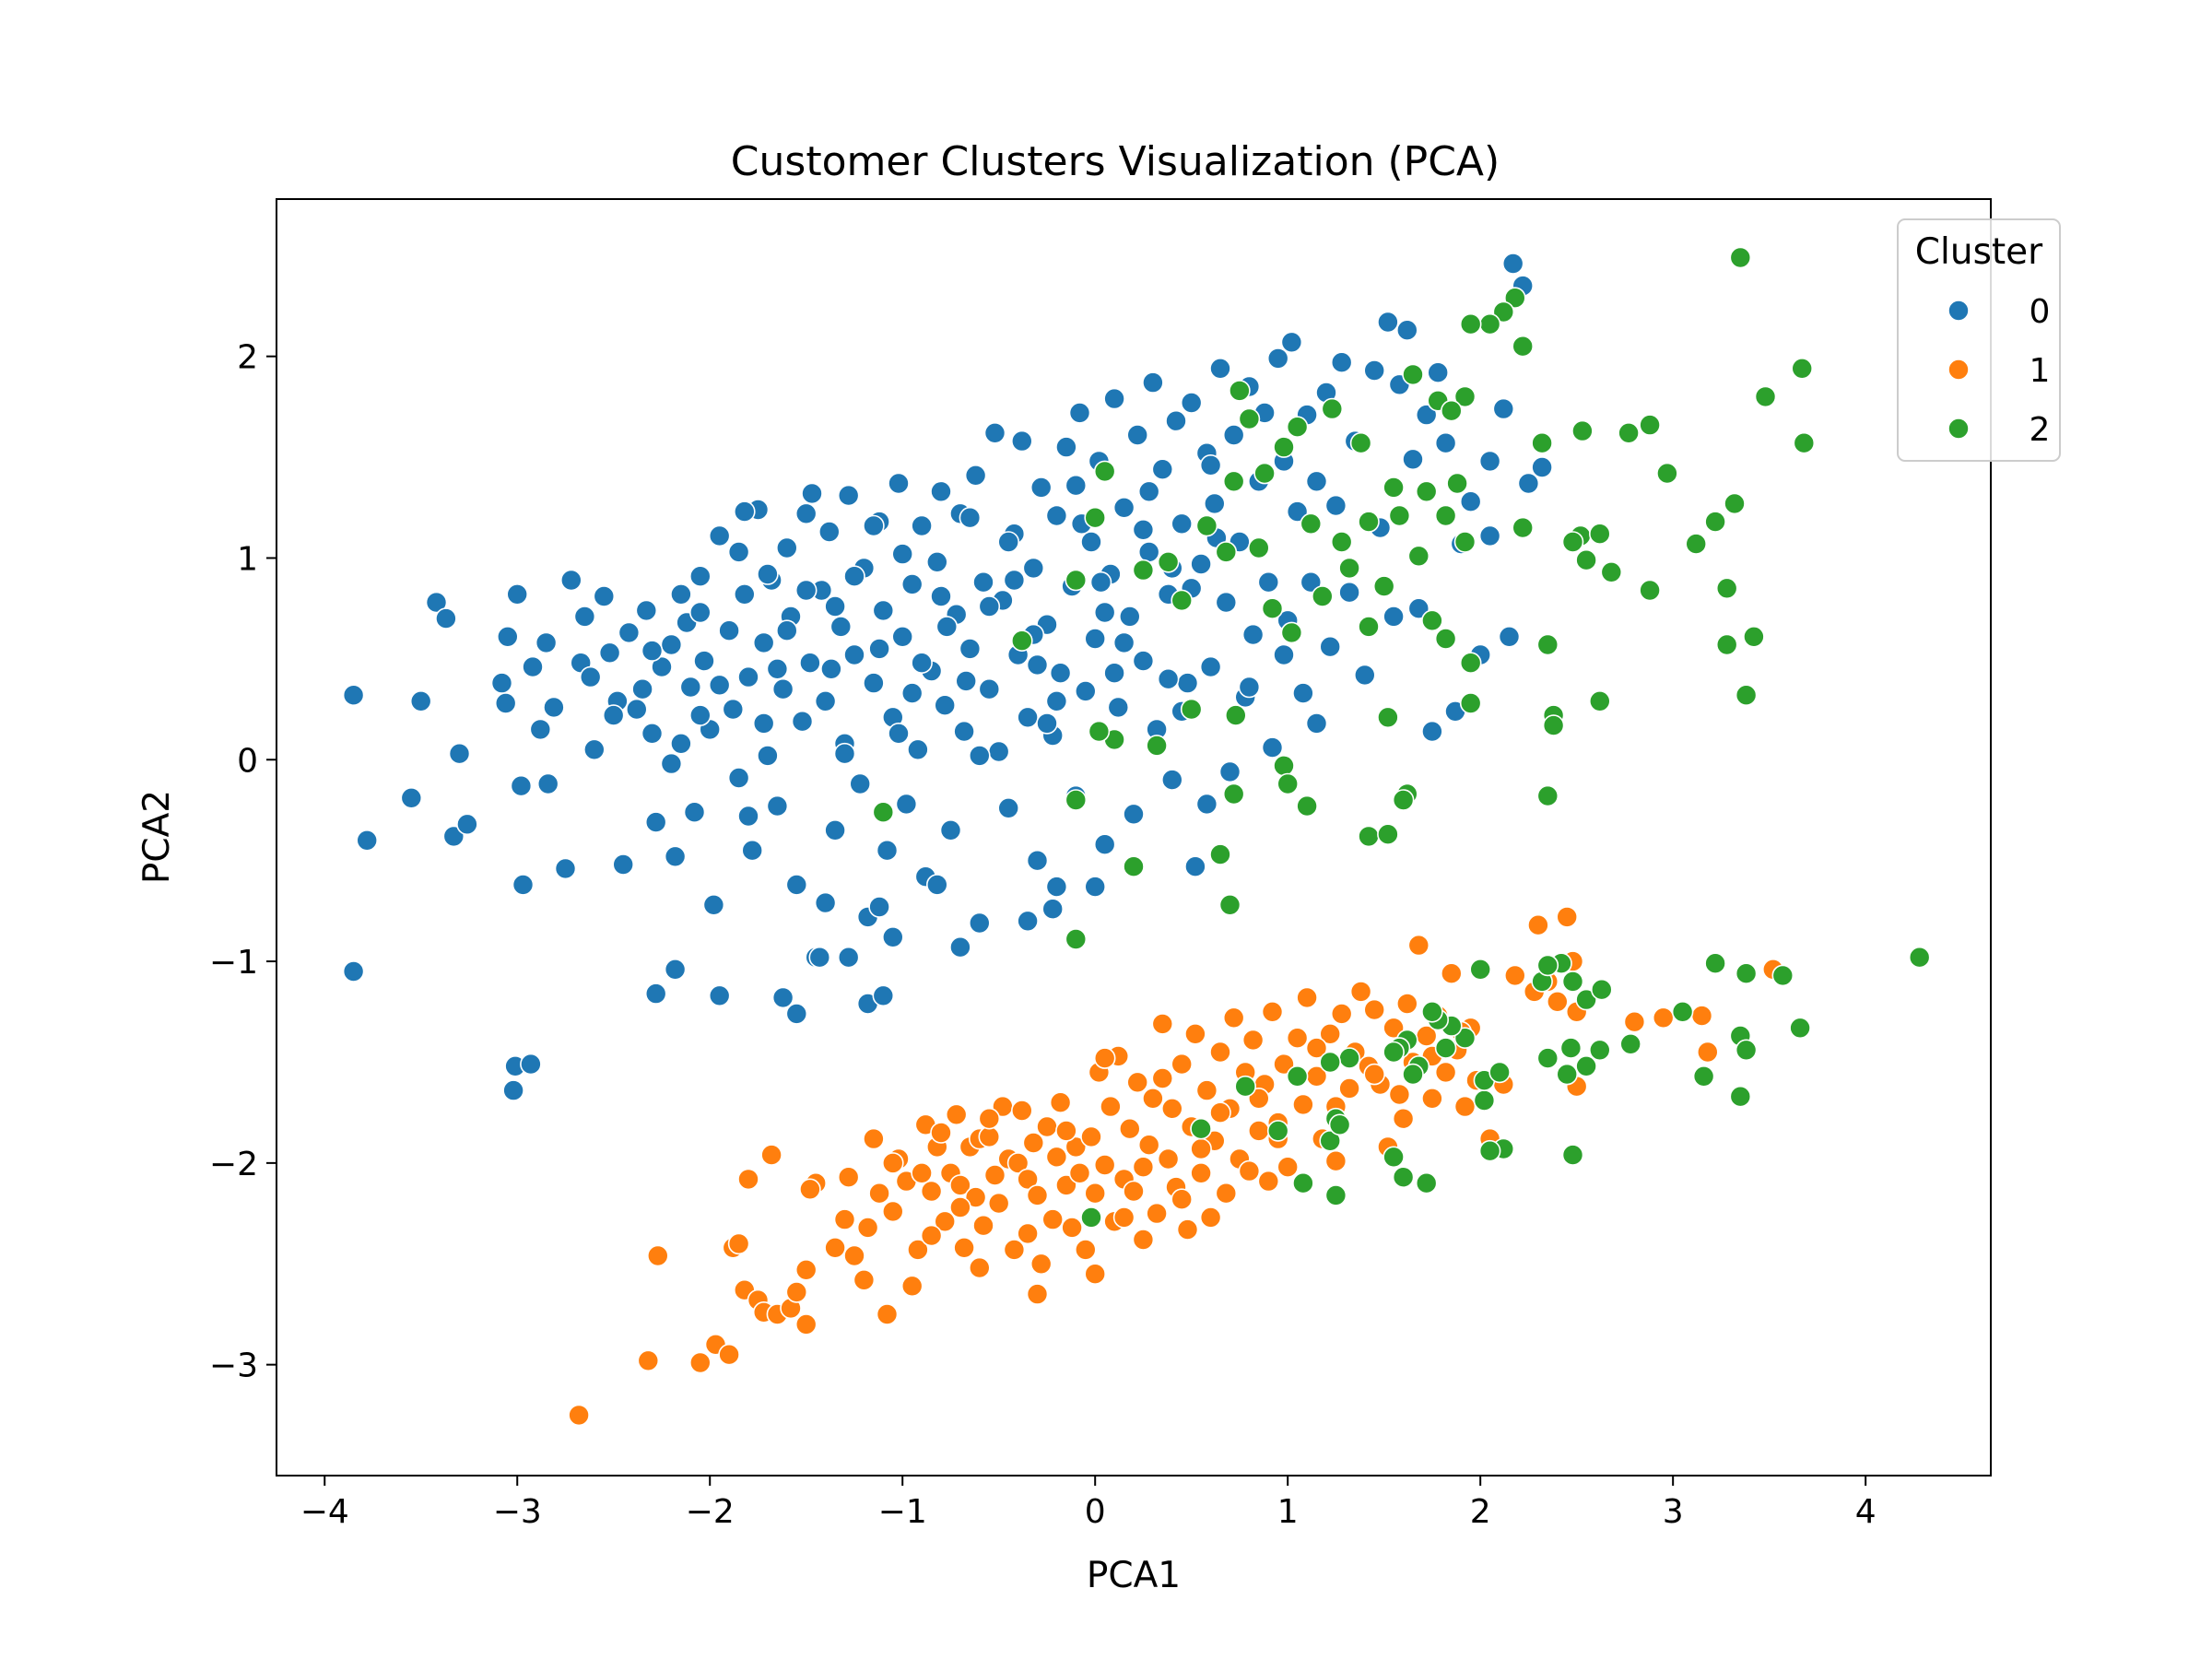  I want to click on legend-frame, so click(1979, 340).